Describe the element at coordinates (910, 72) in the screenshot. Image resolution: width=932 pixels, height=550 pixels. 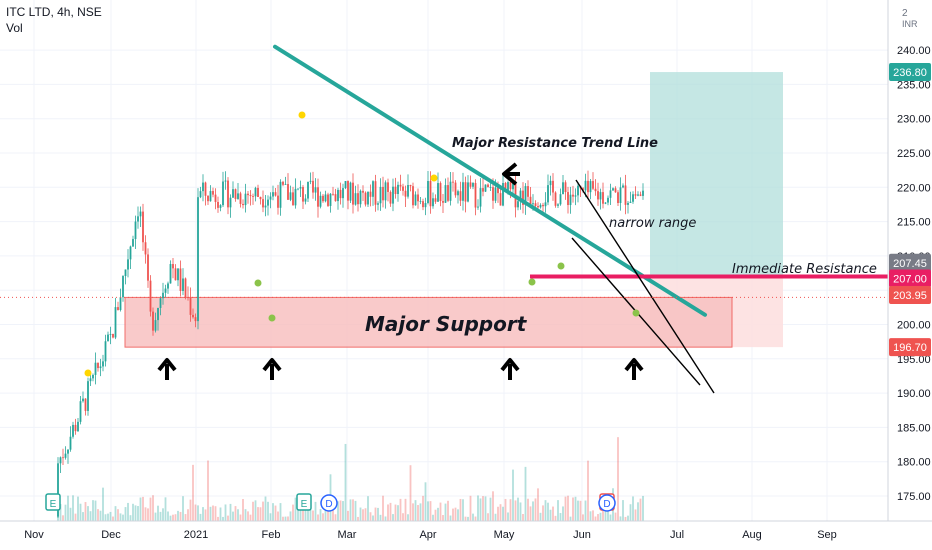
I see `price-tag-box` at that location.